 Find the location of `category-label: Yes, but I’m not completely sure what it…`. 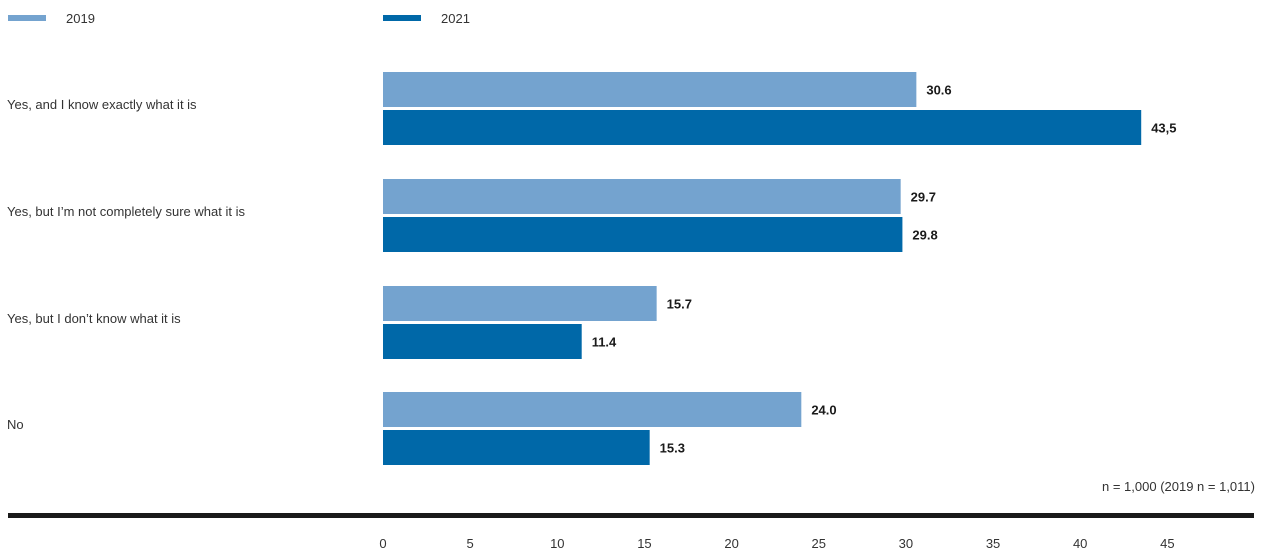

category-label: Yes, but I’m not completely sure what it… is located at coordinates (126, 211).